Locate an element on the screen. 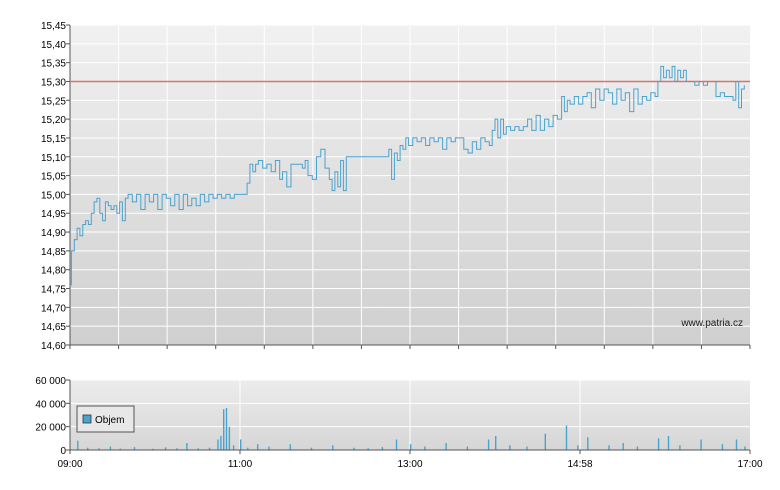 Image resolution: width=780 pixels, height=490 pixels. price-y-tick-label: 15,40 is located at coordinates (53, 45).